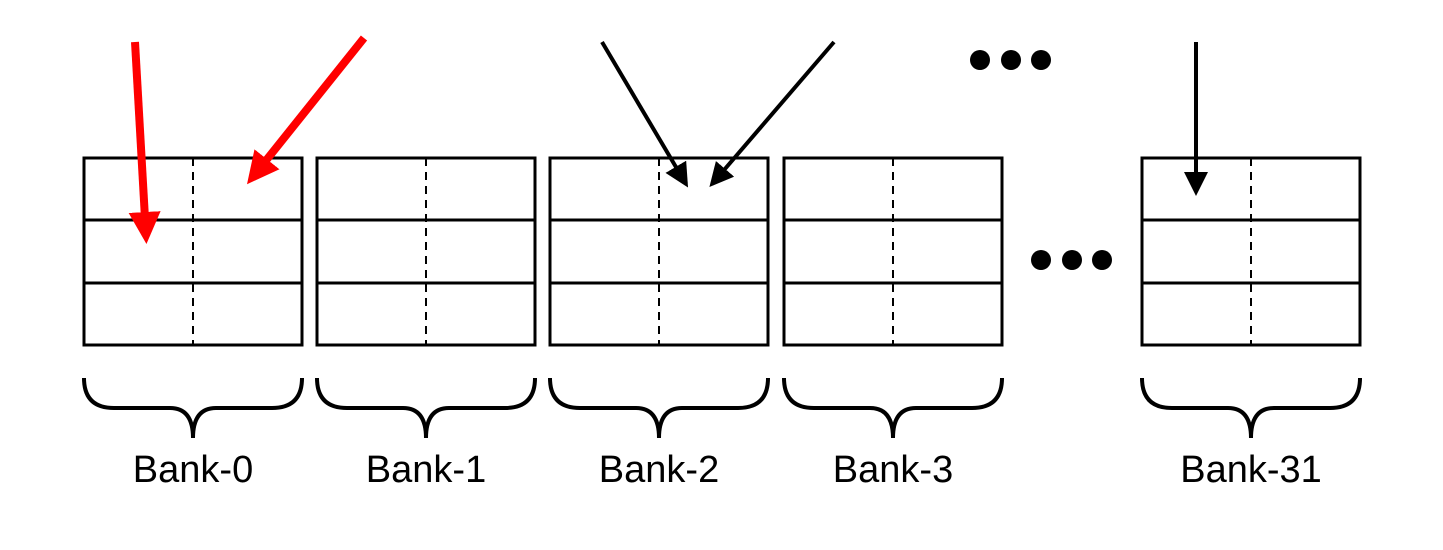  Describe the element at coordinates (426, 251) in the screenshot. I see `bank-1-block` at that location.